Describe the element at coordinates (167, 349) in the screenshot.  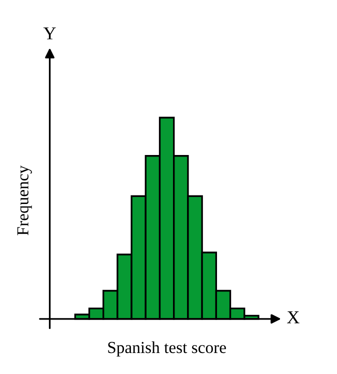
I see `x-axis-title: Spanish test score` at that location.